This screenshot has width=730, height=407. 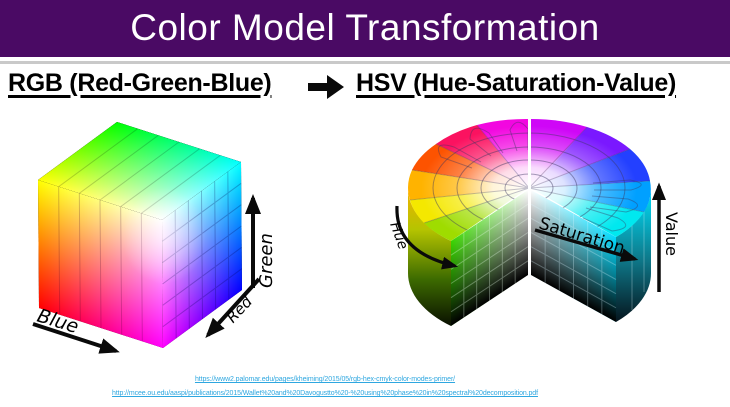 I want to click on page-title: Color Model Transformation, so click(x=365, y=27).